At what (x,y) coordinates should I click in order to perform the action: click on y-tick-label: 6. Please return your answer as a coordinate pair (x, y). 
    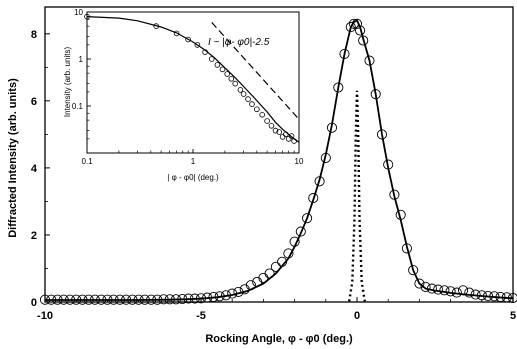
    Looking at the image, I should click on (34, 102).